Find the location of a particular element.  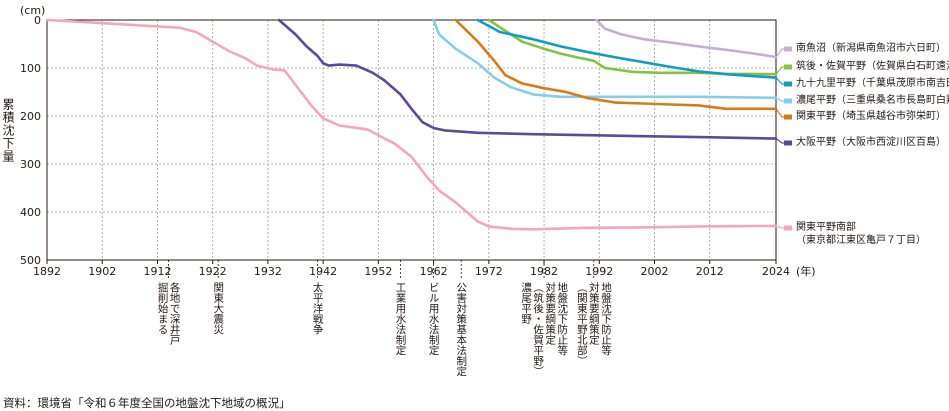

x-tick-label: 1952 is located at coordinates (378, 271).